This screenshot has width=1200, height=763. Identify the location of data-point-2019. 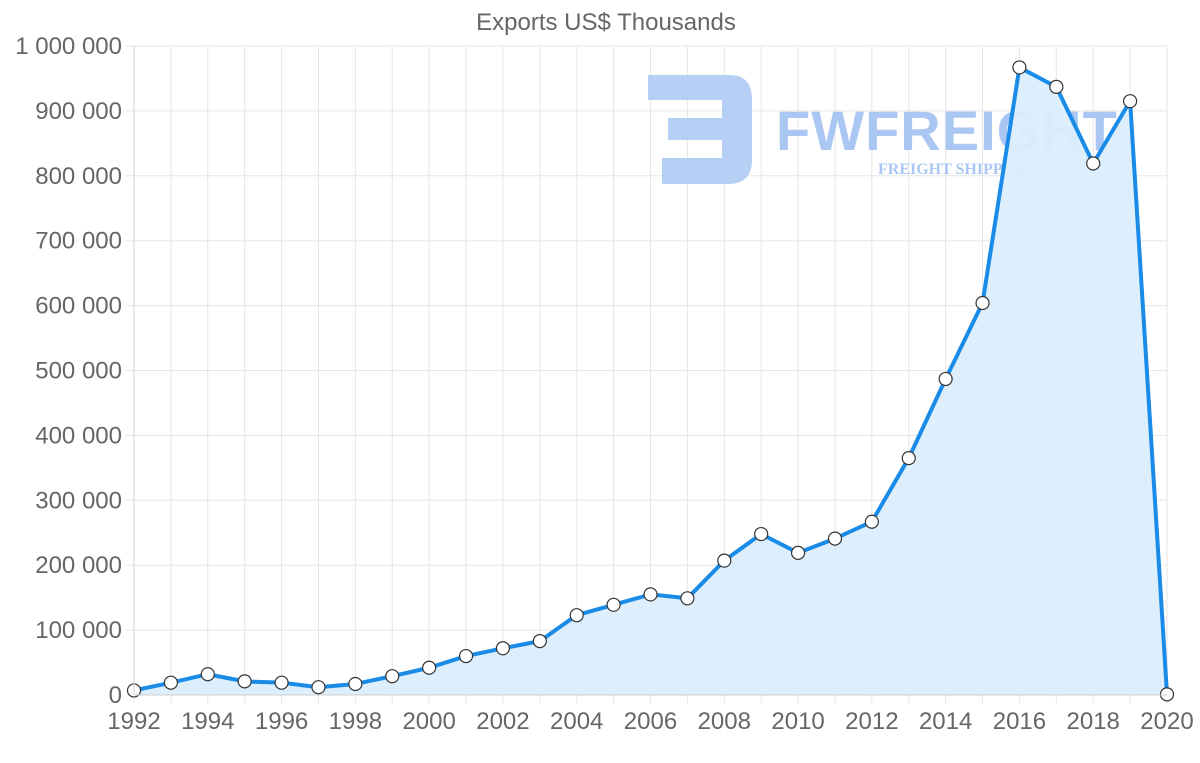
(1130, 101).